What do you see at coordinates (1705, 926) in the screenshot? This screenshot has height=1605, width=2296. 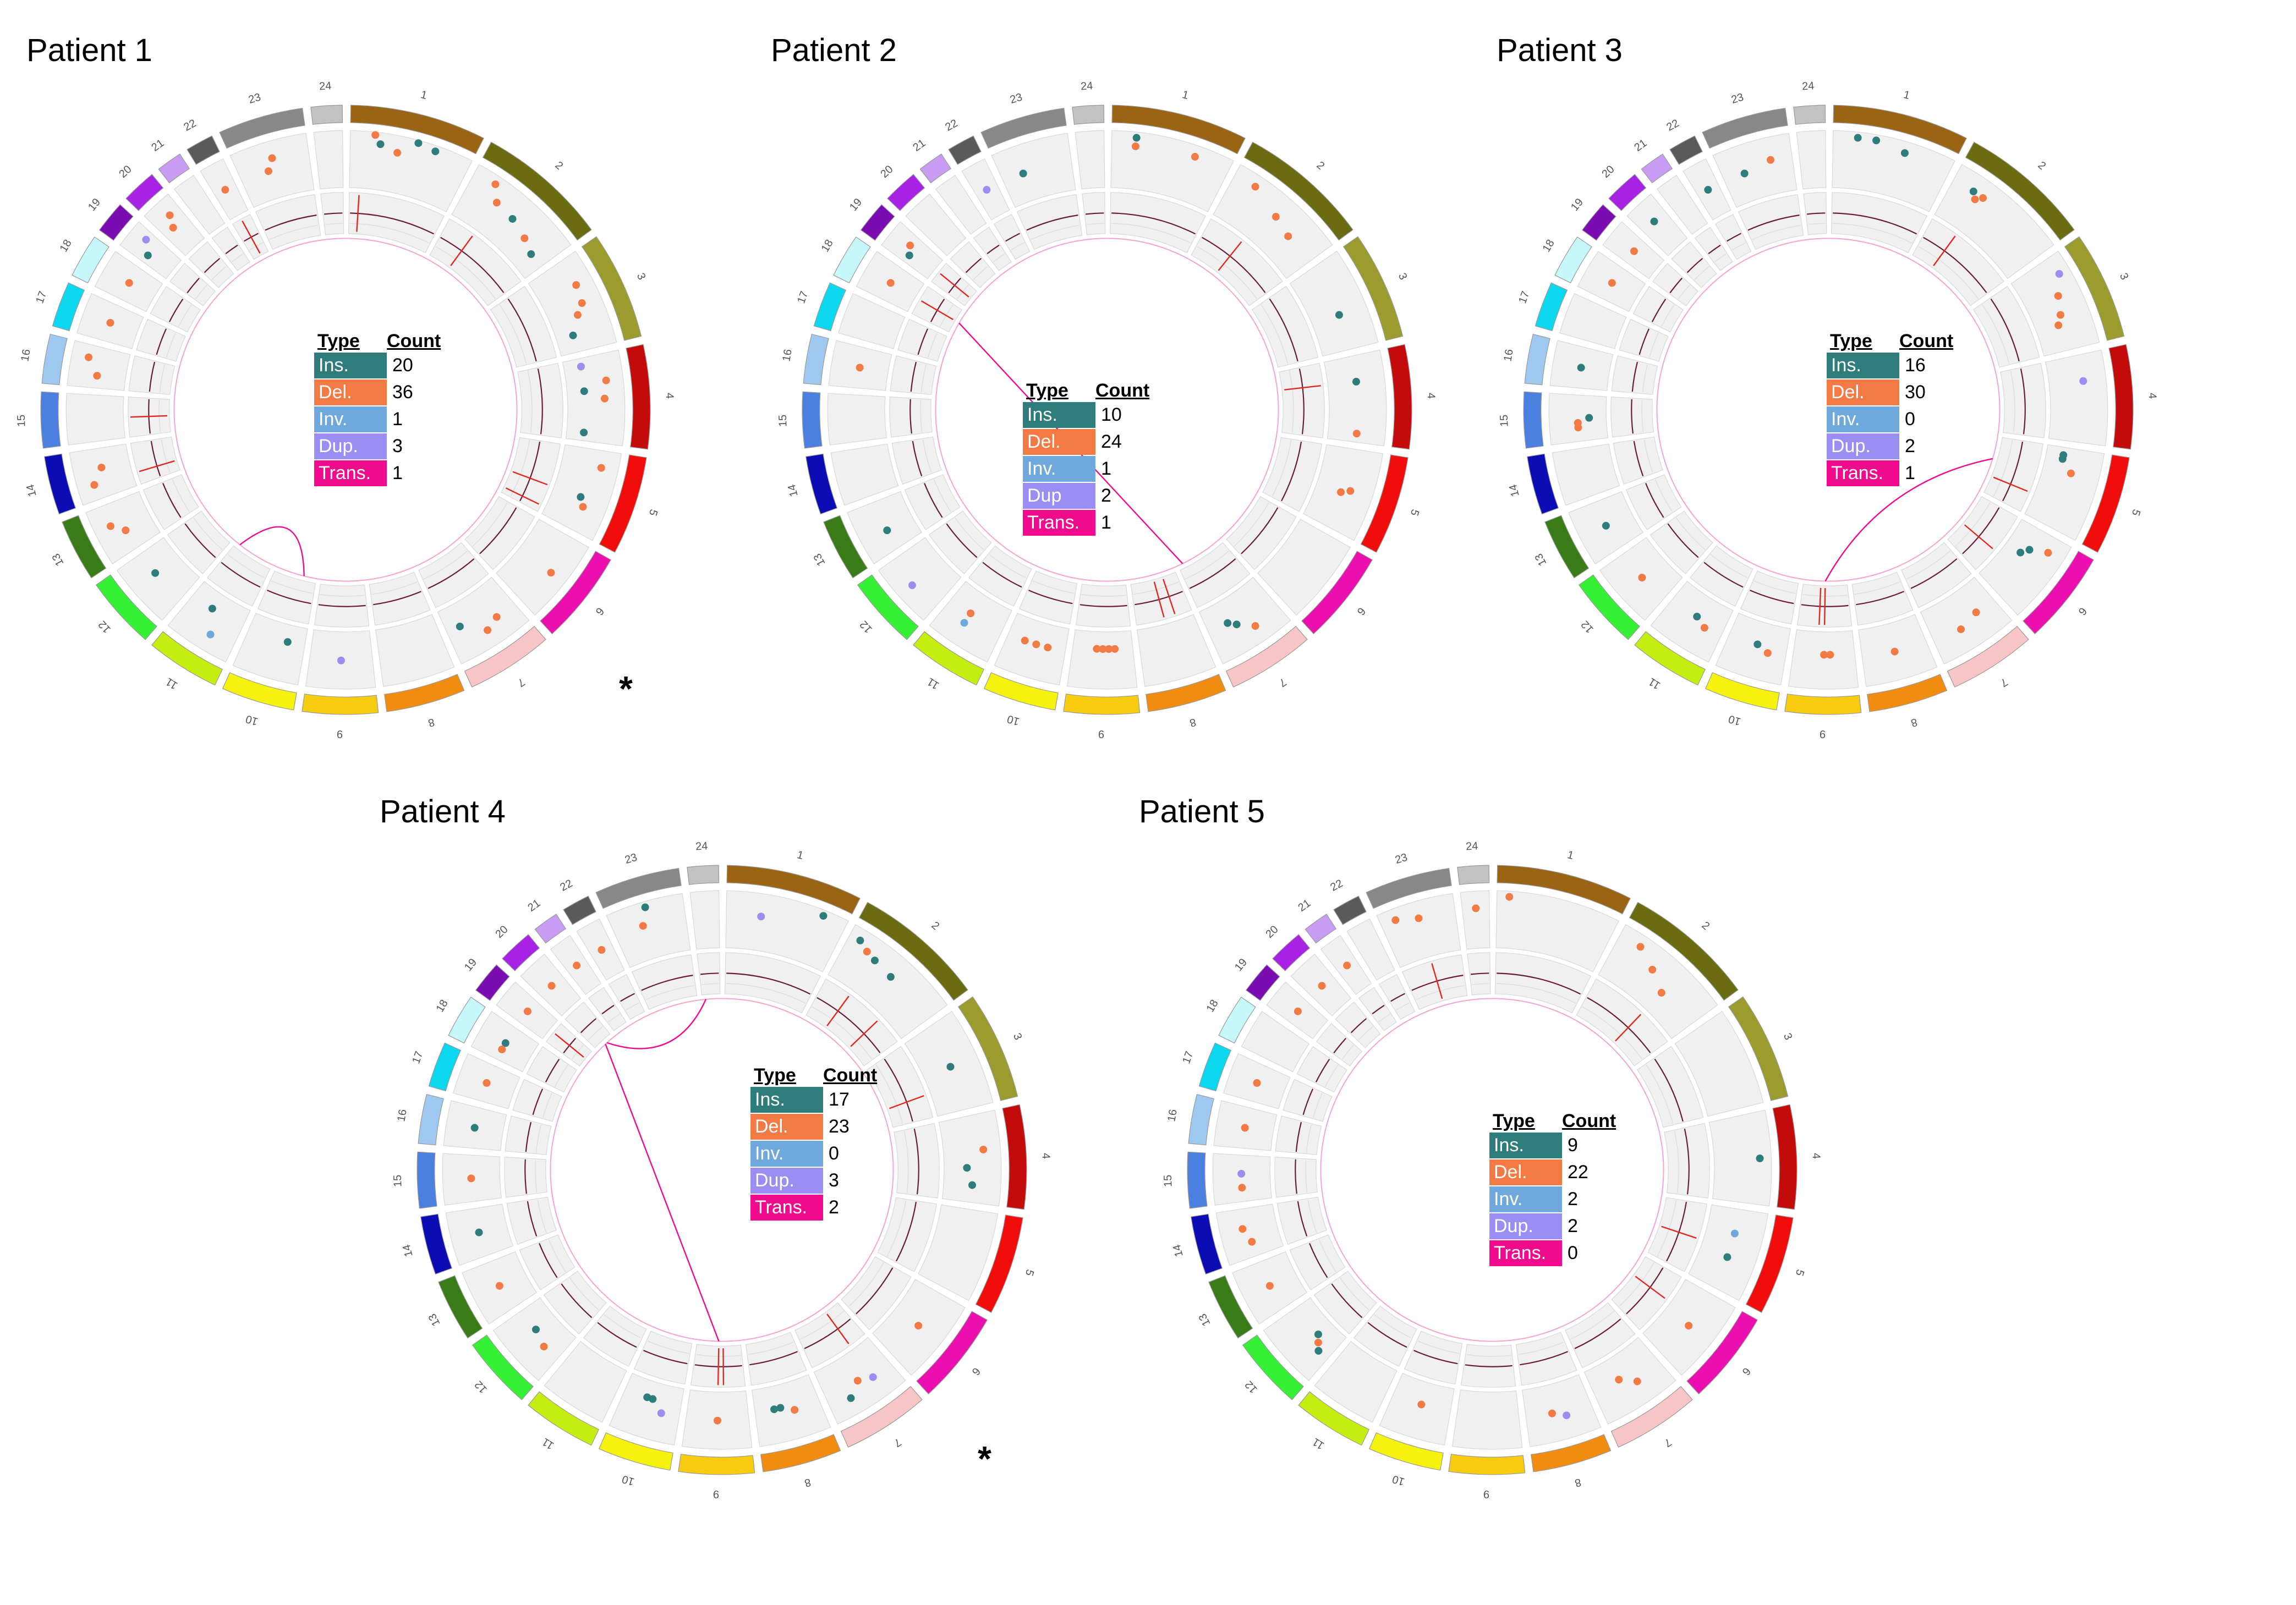 I see `chrom-label-2: 2` at bounding box center [1705, 926].